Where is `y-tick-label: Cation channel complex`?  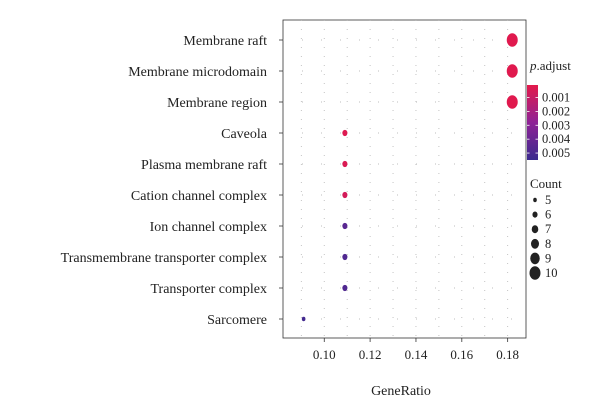 y-tick-label: Cation channel complex is located at coordinates (199, 196).